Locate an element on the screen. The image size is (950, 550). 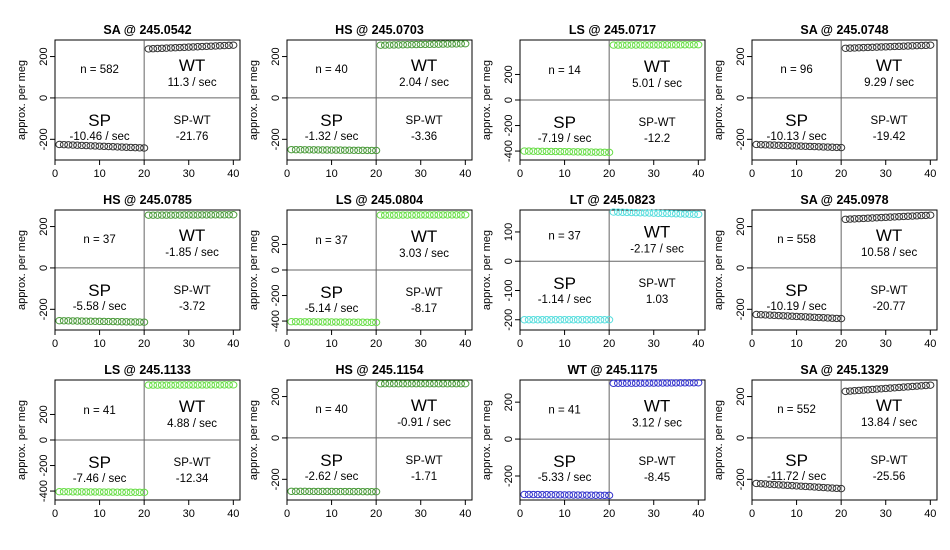
wt-rate: 3.12 / sec is located at coordinates (657, 424).